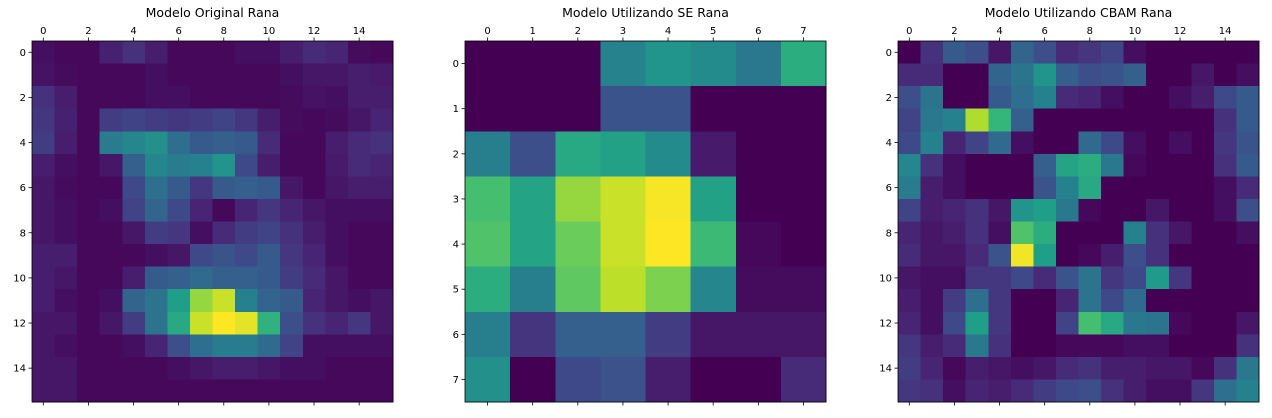 The width and height of the screenshot is (1272, 418). Describe the element at coordinates (713, 31) in the screenshot. I see `x-tick-label: 5` at that location.